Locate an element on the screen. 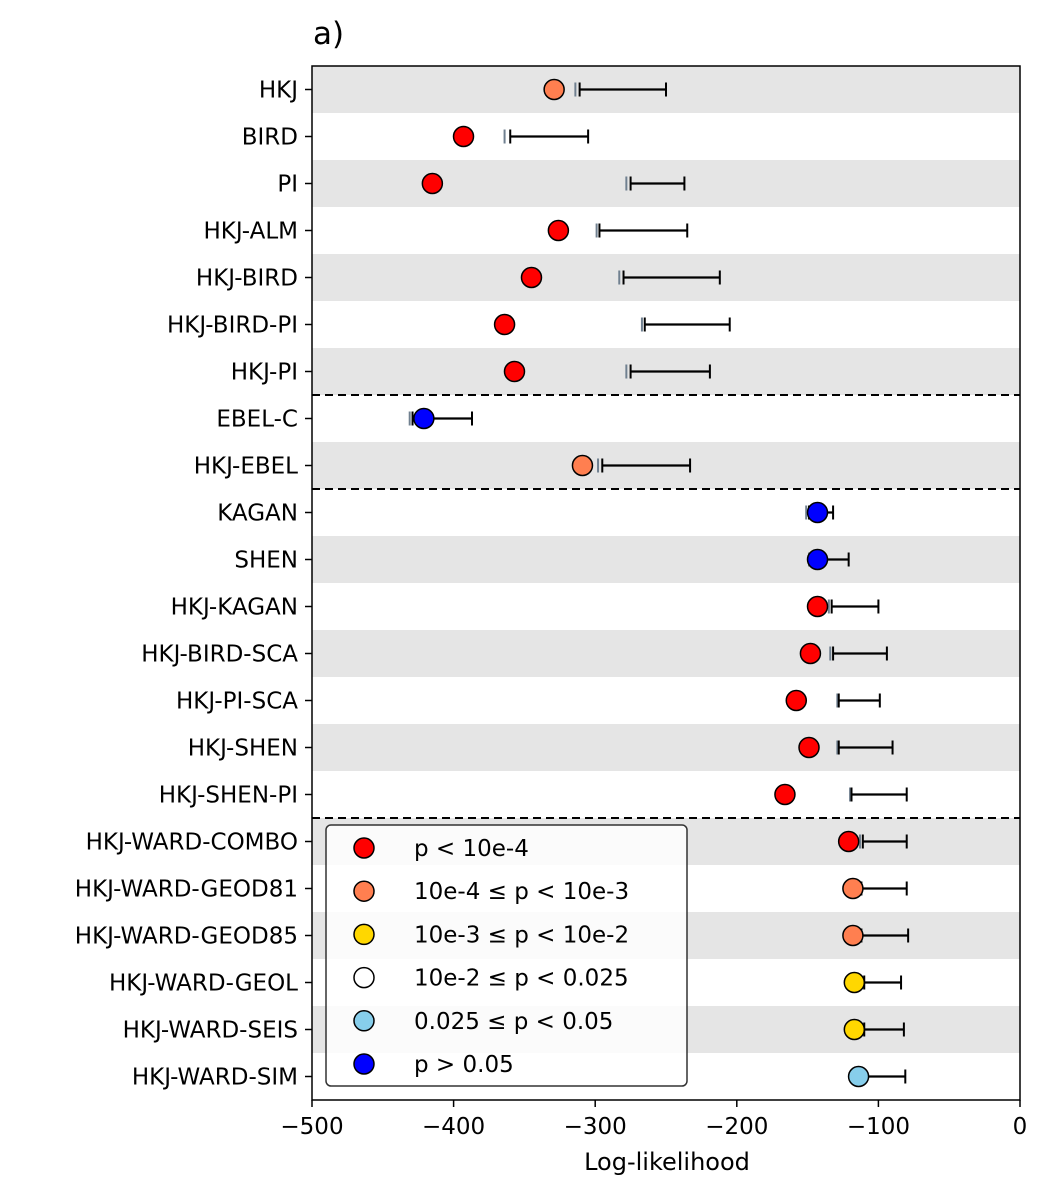  legend-label: p > 0.05 is located at coordinates (464, 1065).